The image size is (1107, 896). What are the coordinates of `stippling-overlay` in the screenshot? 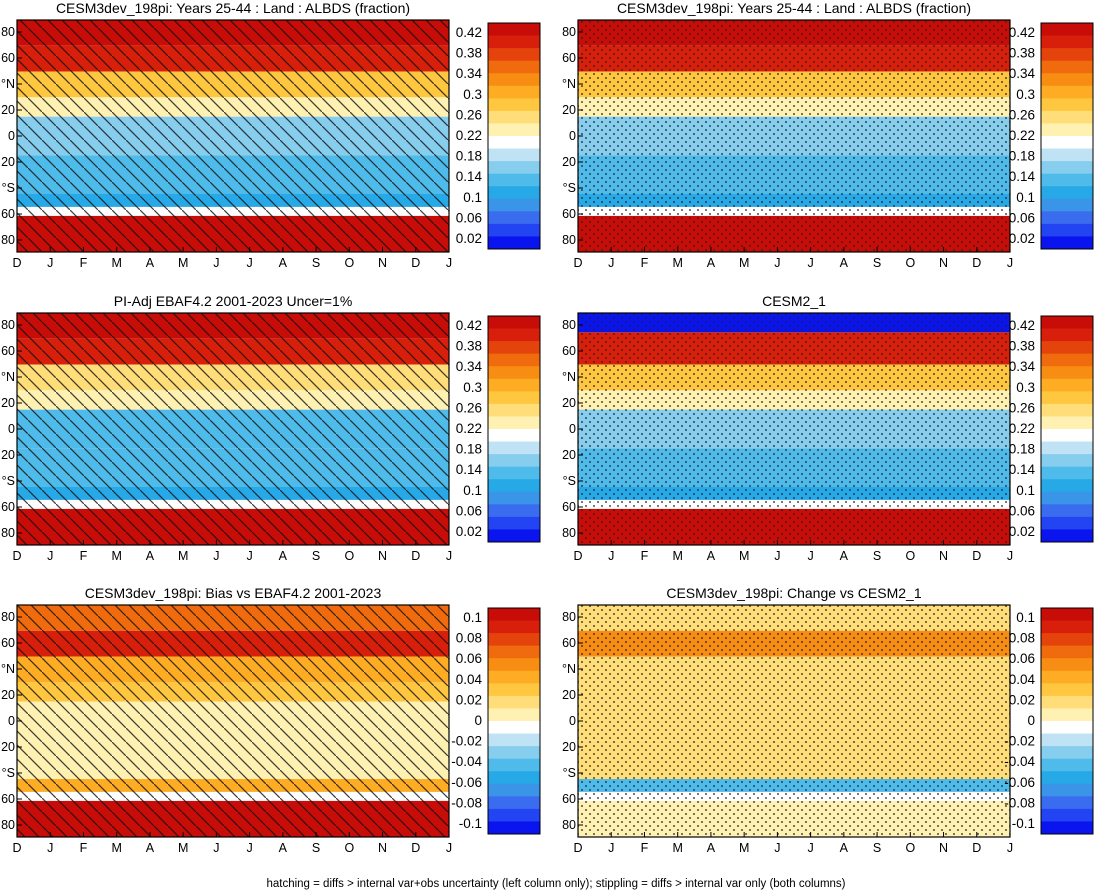 It's located at (794, 136).